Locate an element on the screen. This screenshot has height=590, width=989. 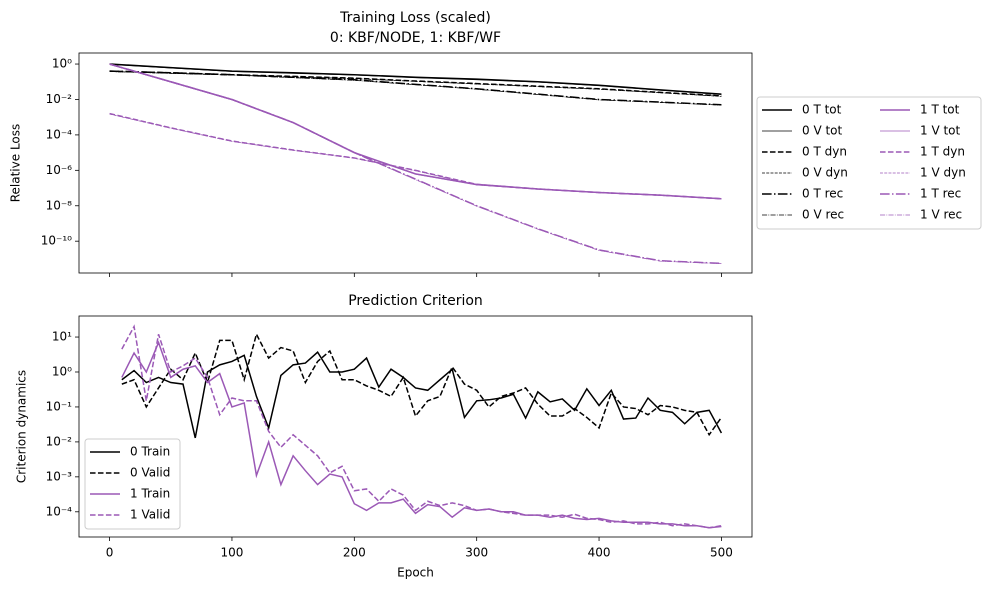
x-tick-label: 200 is located at coordinates (354, 553).